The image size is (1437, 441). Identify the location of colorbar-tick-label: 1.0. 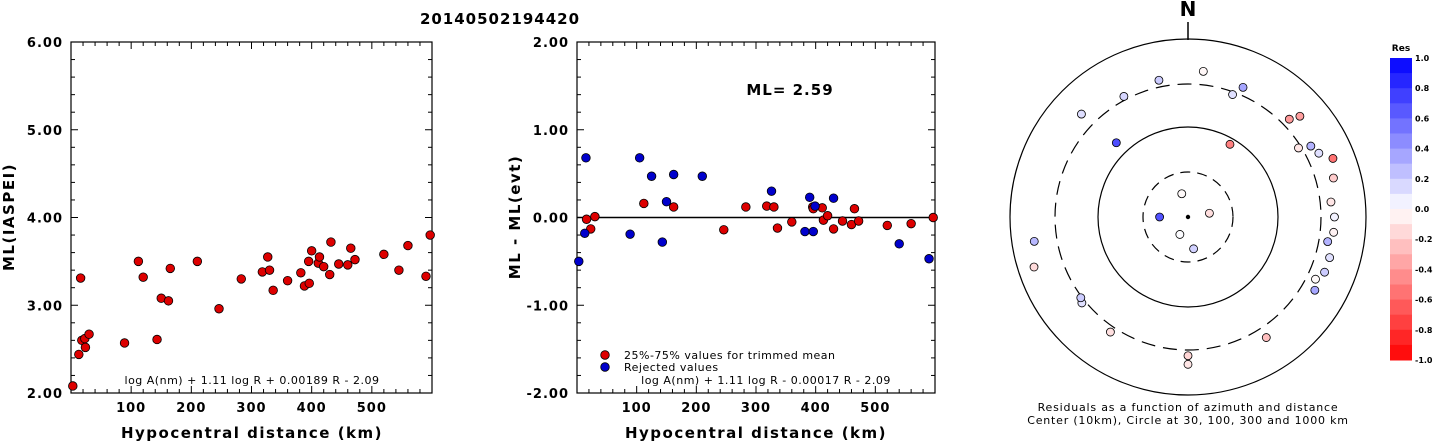
(1422, 58).